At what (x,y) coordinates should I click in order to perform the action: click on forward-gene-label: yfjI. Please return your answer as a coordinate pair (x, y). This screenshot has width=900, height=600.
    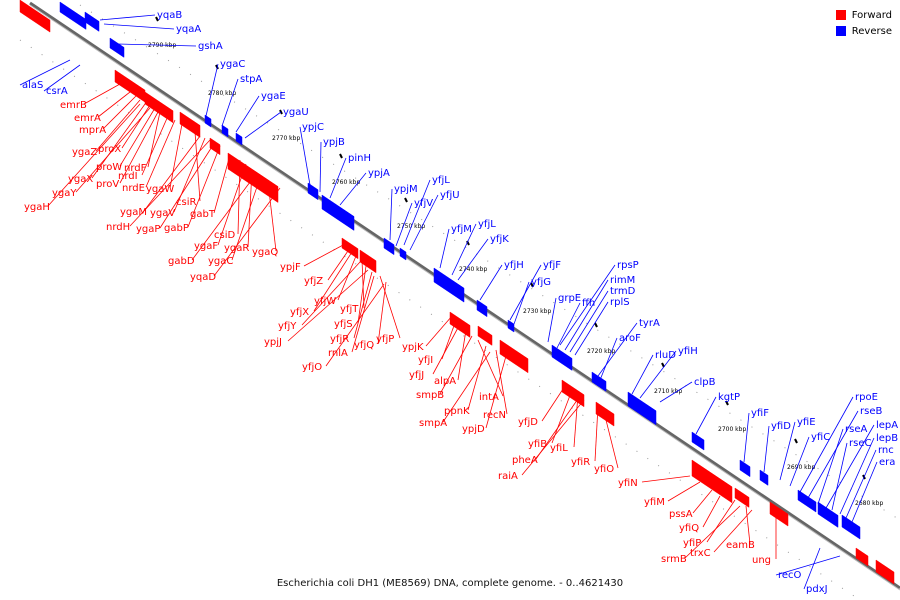
    Looking at the image, I should click on (425, 360).